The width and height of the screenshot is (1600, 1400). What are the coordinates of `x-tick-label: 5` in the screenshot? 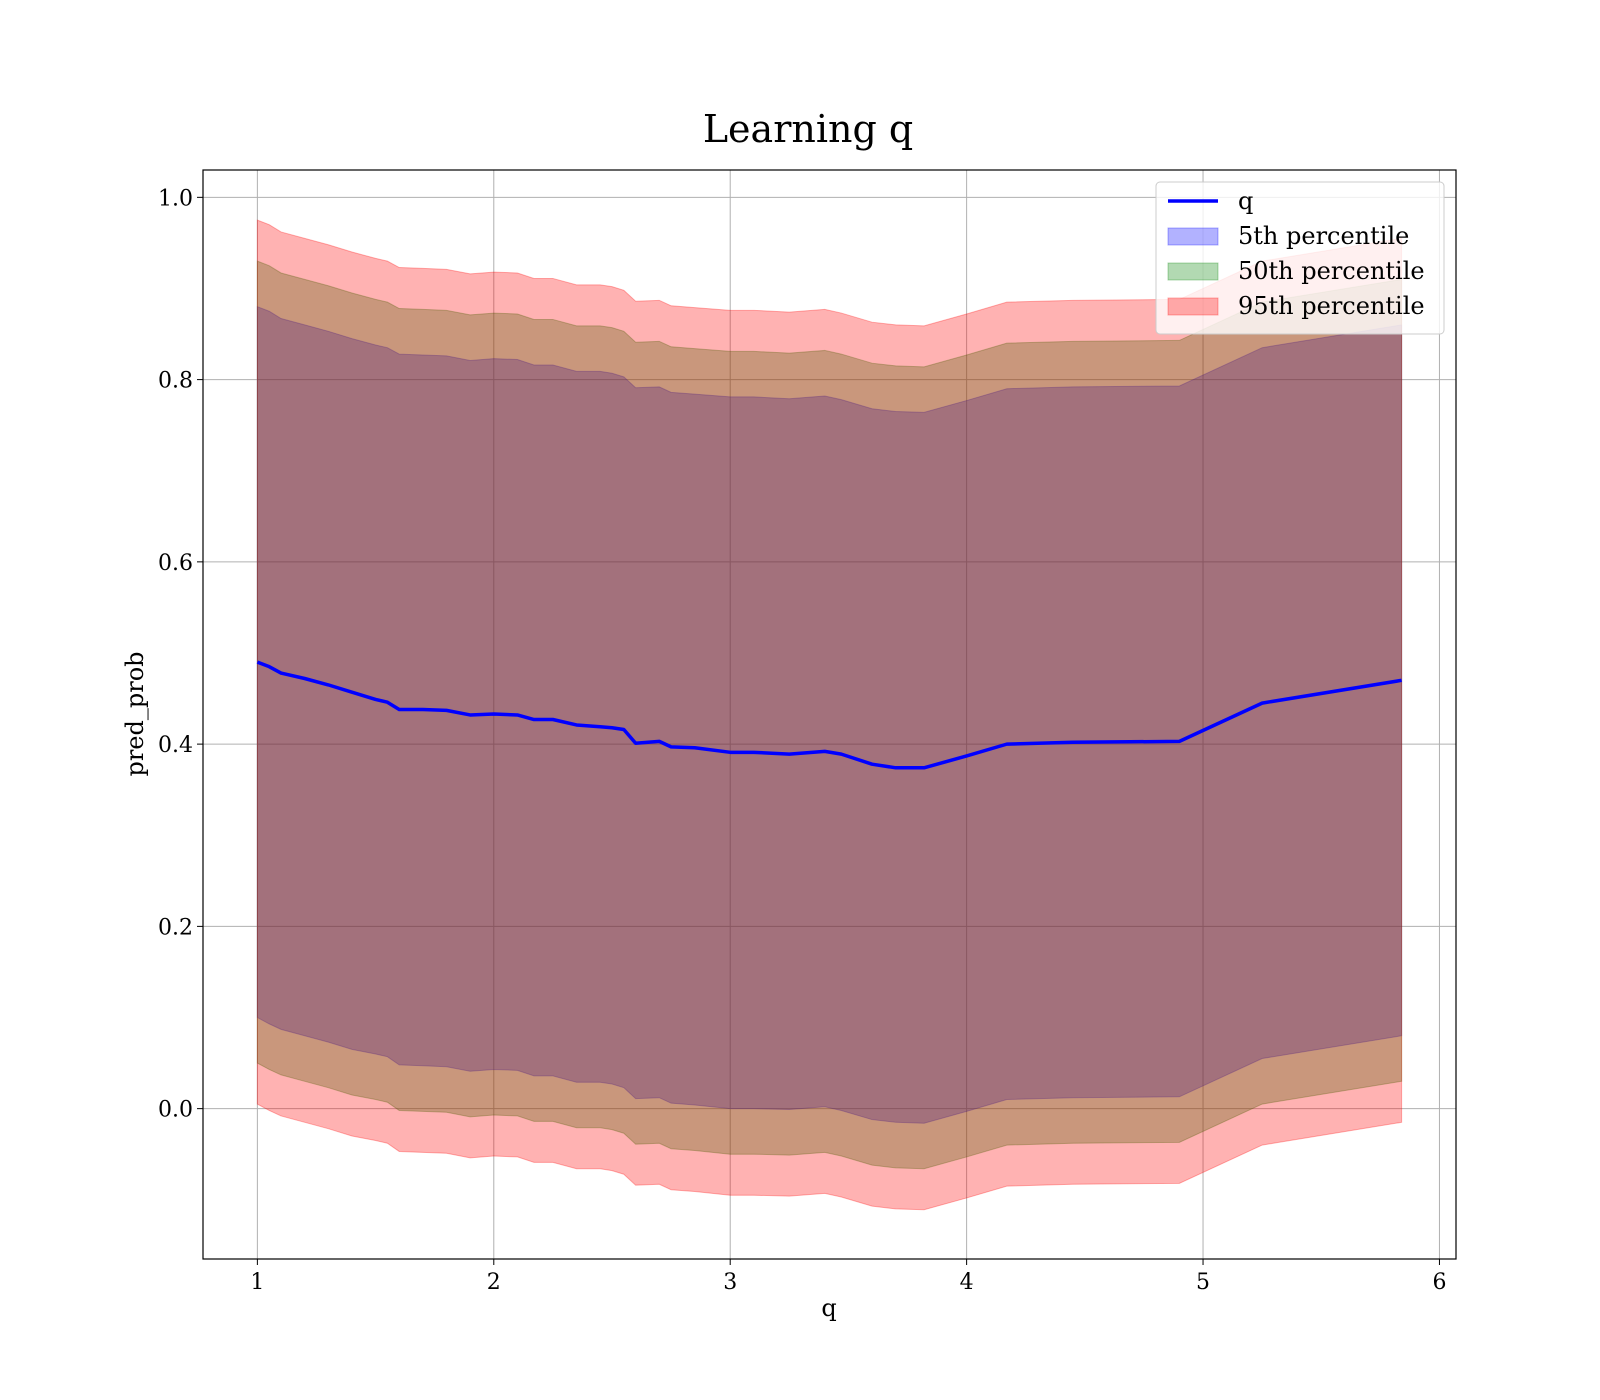 It's located at (1203, 1282).